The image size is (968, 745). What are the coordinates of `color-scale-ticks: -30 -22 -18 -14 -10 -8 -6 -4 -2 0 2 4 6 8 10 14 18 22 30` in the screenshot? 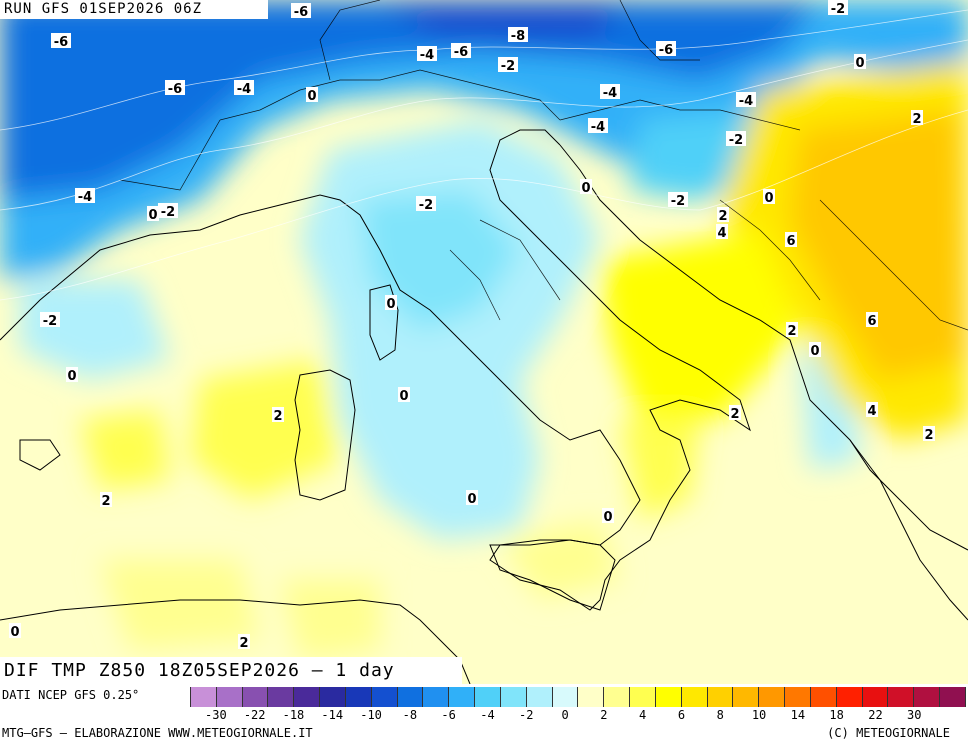 It's located at (578, 716).